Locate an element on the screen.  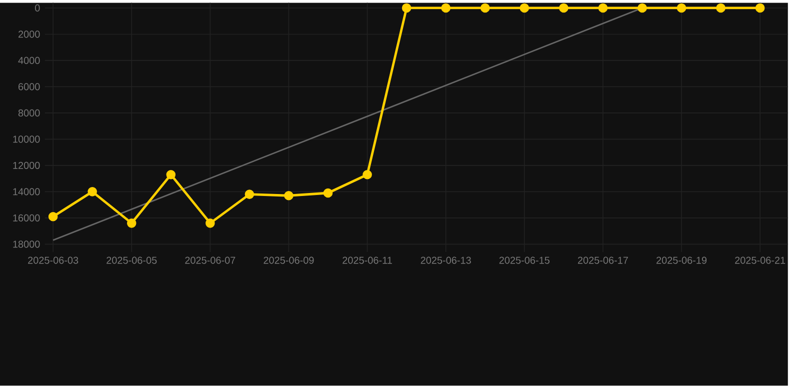
y-tick-label: 0 is located at coordinates (37, 8).